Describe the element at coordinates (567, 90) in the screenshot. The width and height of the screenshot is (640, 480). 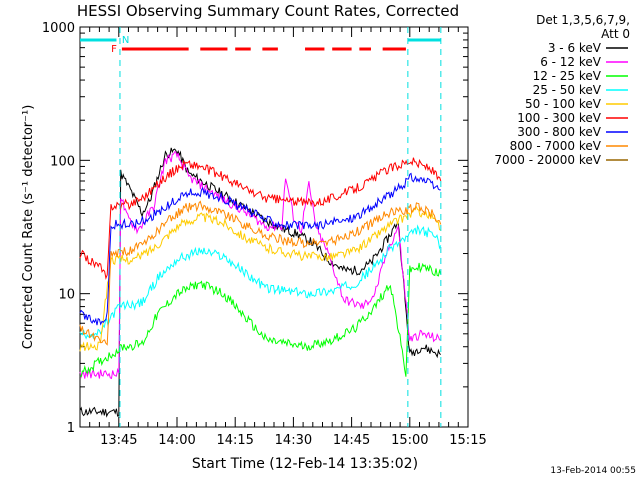
I see `legend-label: 25 - 50 keV` at that location.